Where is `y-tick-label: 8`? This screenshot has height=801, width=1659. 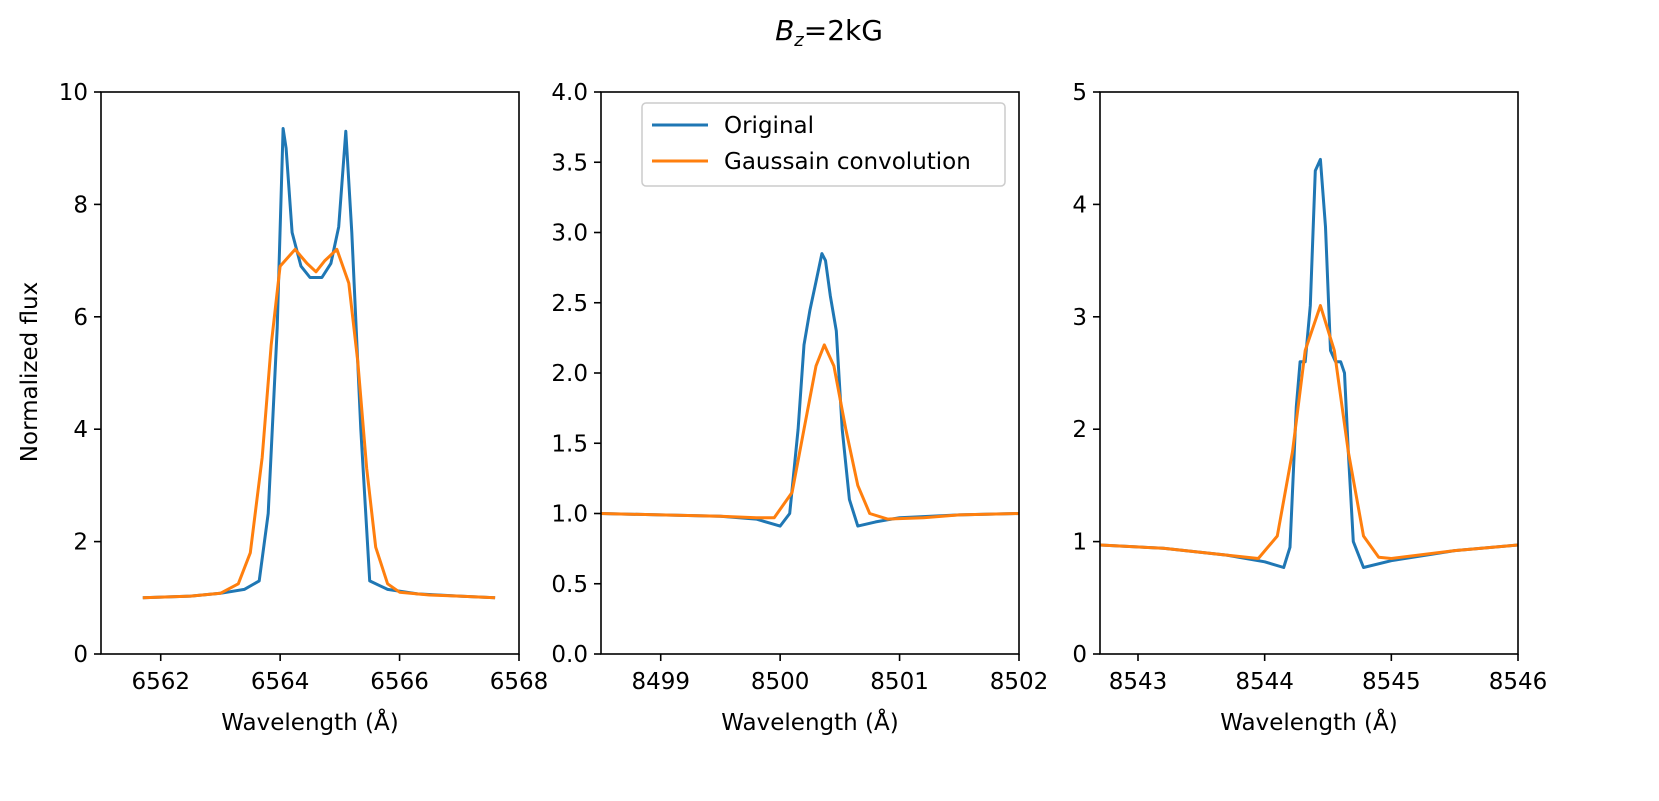
y-tick-label: 8 is located at coordinates (80, 205).